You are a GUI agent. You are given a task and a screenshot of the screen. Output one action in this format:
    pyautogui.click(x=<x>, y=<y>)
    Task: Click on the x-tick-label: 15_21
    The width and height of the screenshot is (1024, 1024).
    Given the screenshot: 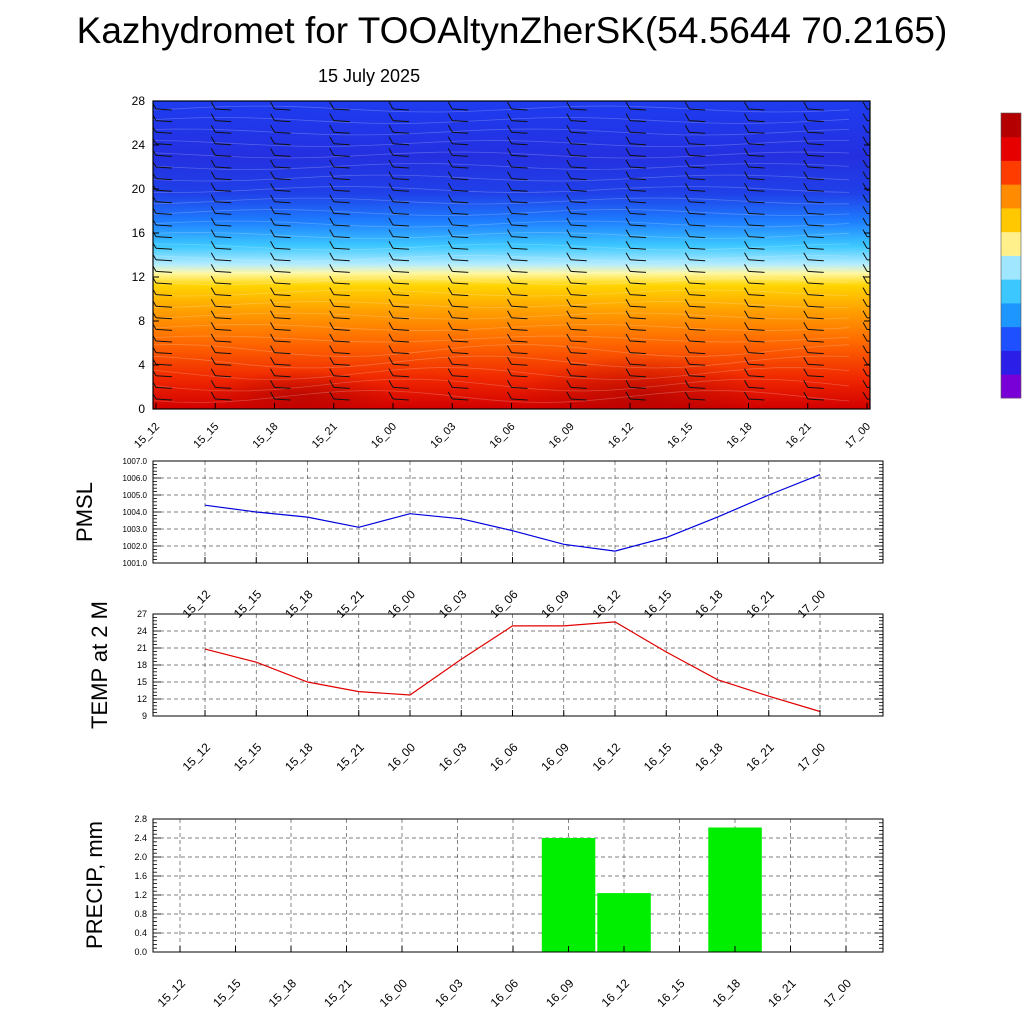 What is the action you would take?
    pyautogui.click(x=325, y=436)
    